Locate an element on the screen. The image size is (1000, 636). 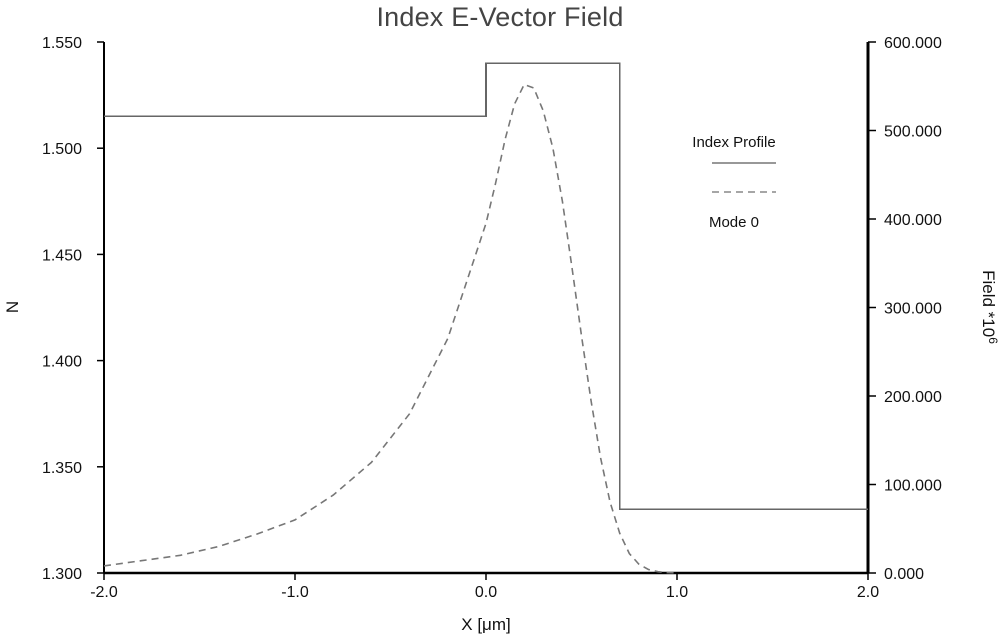
y-left-tick-label: 1.350 is located at coordinates (62, 468).